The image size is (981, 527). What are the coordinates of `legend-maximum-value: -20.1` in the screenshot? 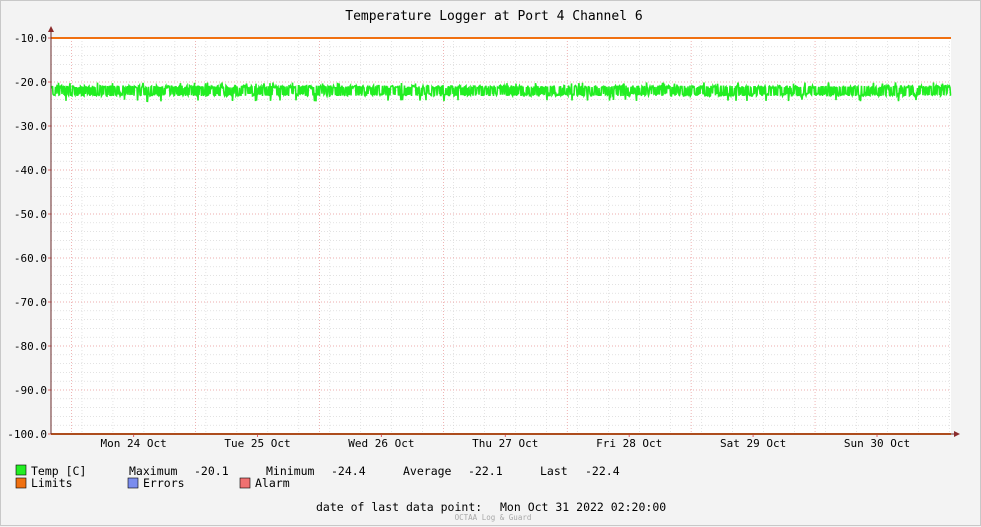 It's located at (211, 471).